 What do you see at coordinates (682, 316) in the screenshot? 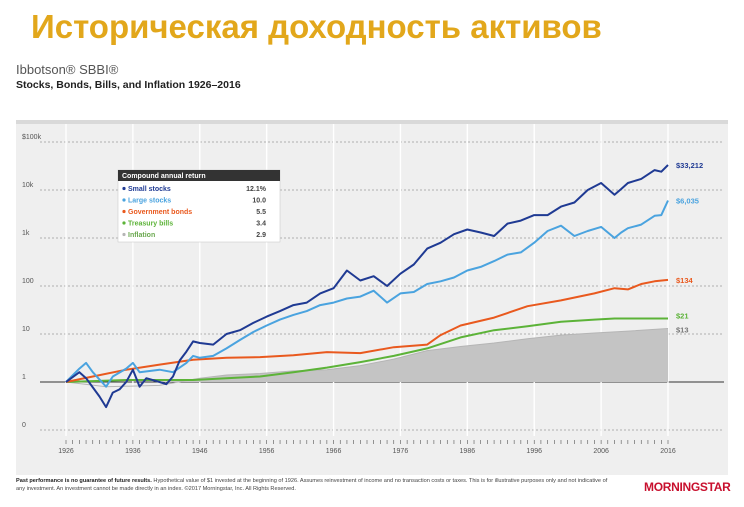
I see `end-label: $21` at bounding box center [682, 316].